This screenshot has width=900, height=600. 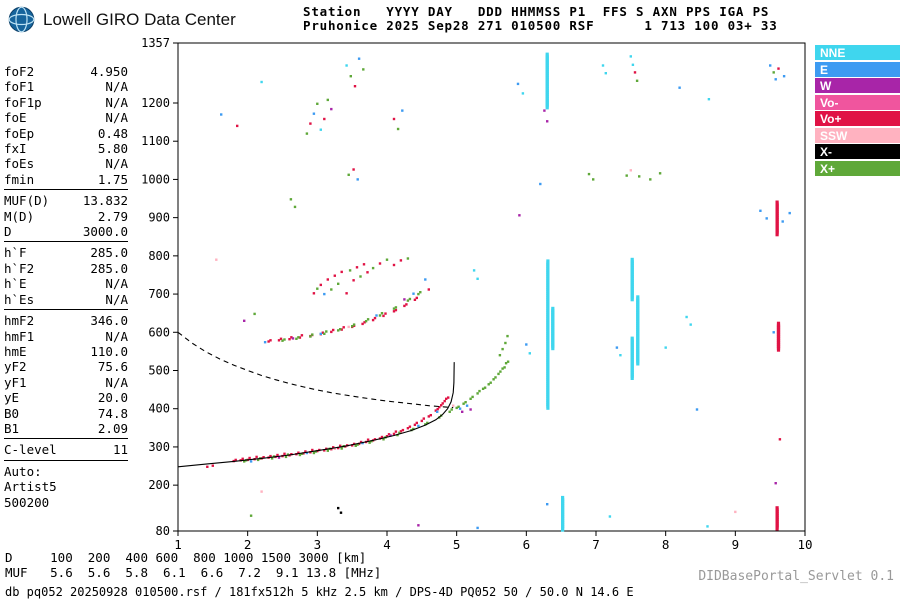 I want to click on param-label: foF1, so click(x=19, y=87).